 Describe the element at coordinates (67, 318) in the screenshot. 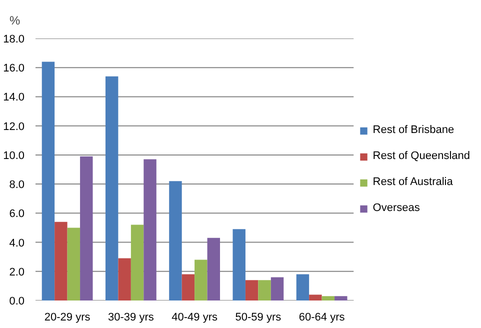

I see `x-tick-label: 20-29 yrs` at that location.